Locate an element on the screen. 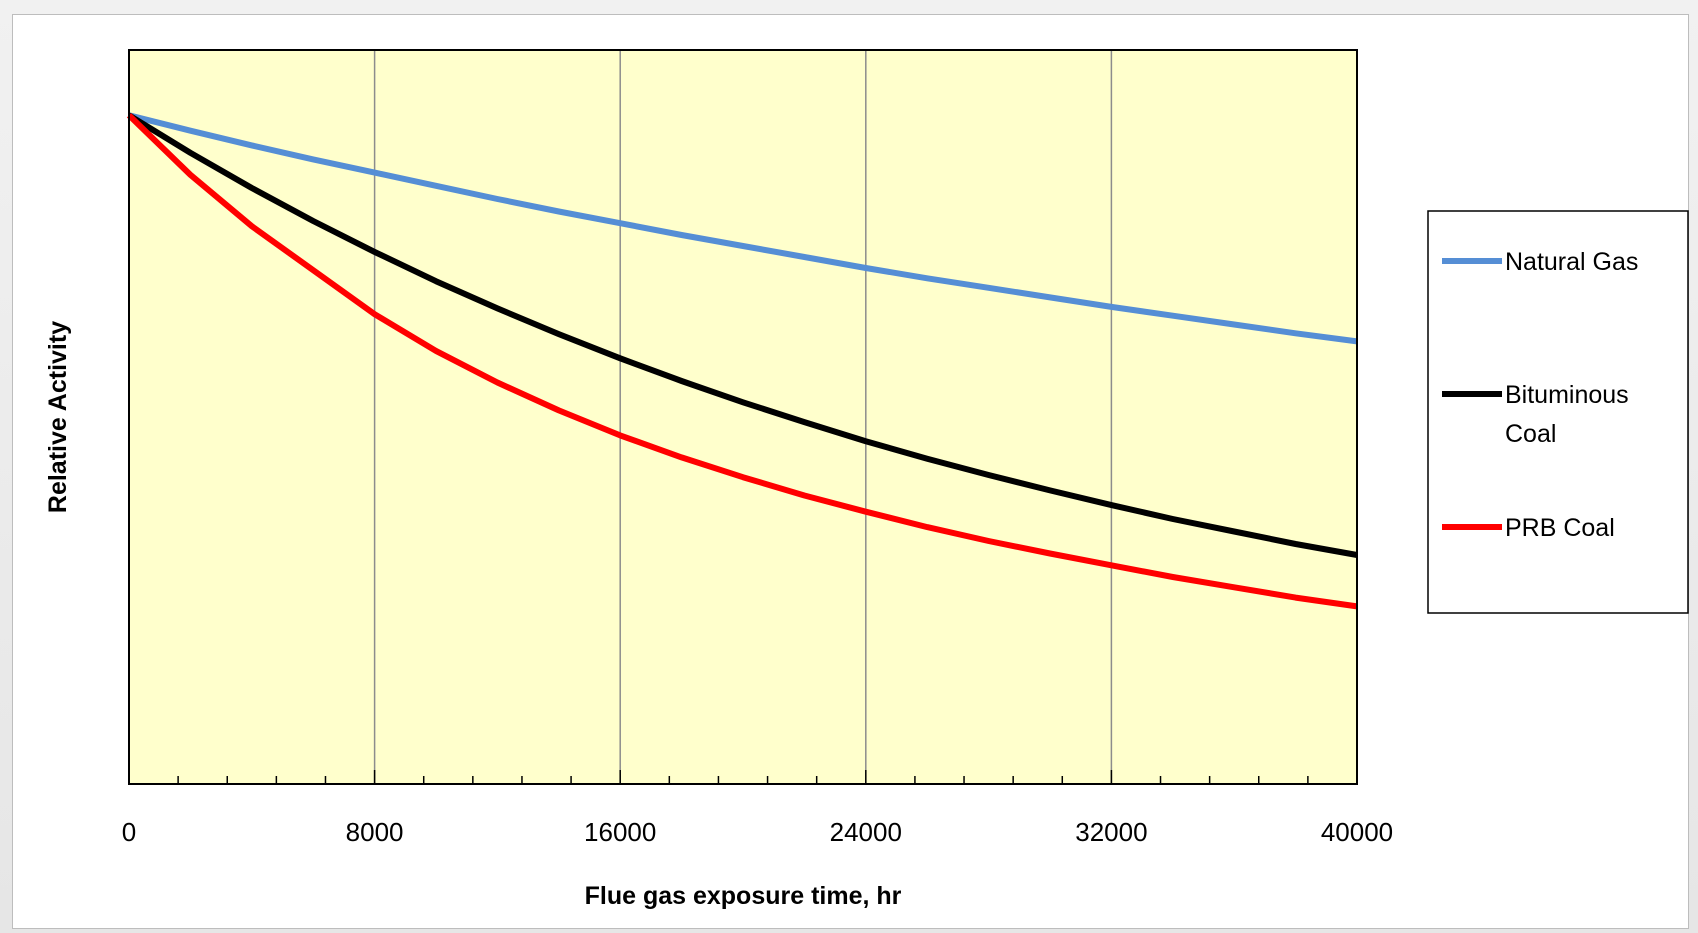 This screenshot has width=1698, height=933. x-tick-label: 16000 is located at coordinates (620, 832).